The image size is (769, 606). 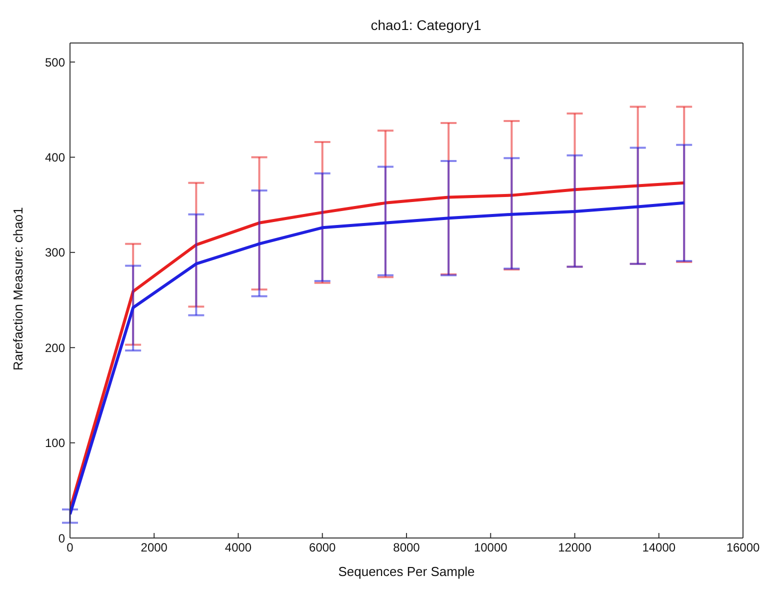 I want to click on x-tick-label: 14000, so click(x=659, y=547).